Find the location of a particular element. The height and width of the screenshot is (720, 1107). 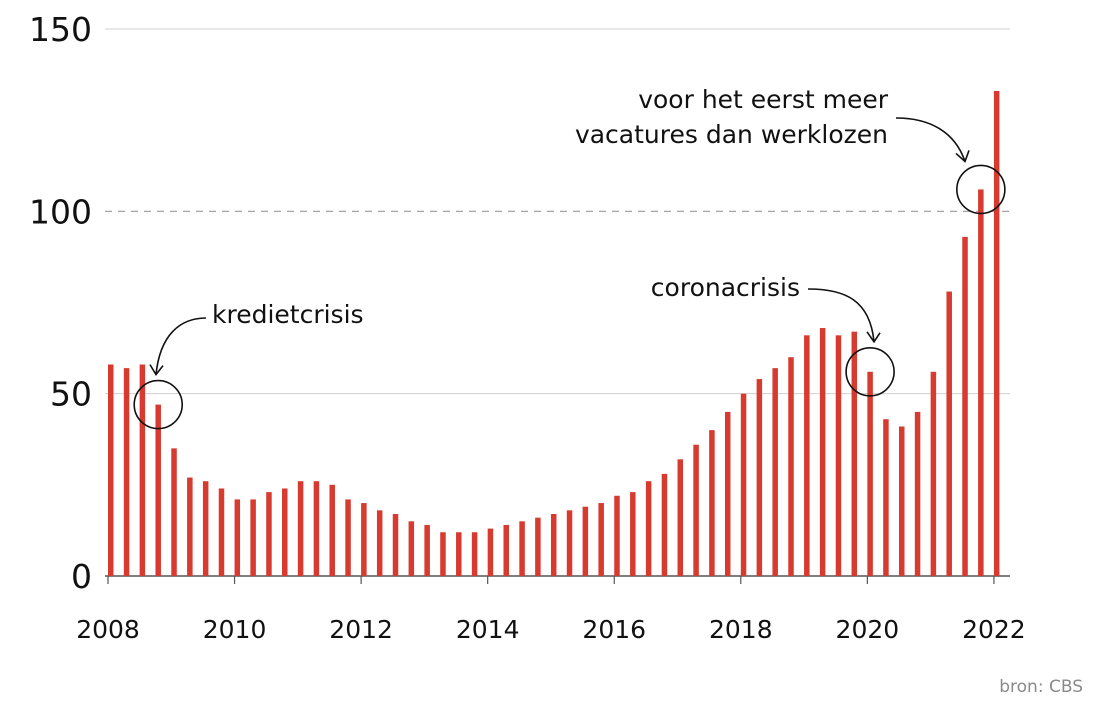

y-tick-label: 150 is located at coordinates (60, 29).